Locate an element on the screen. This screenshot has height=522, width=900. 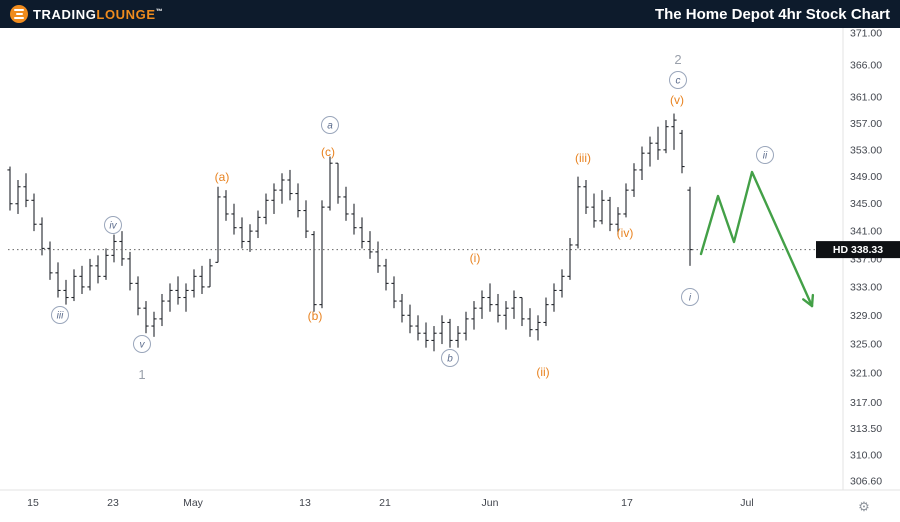
brand-logo: TRADINGLOUNGE™ is located at coordinates (86, 14).